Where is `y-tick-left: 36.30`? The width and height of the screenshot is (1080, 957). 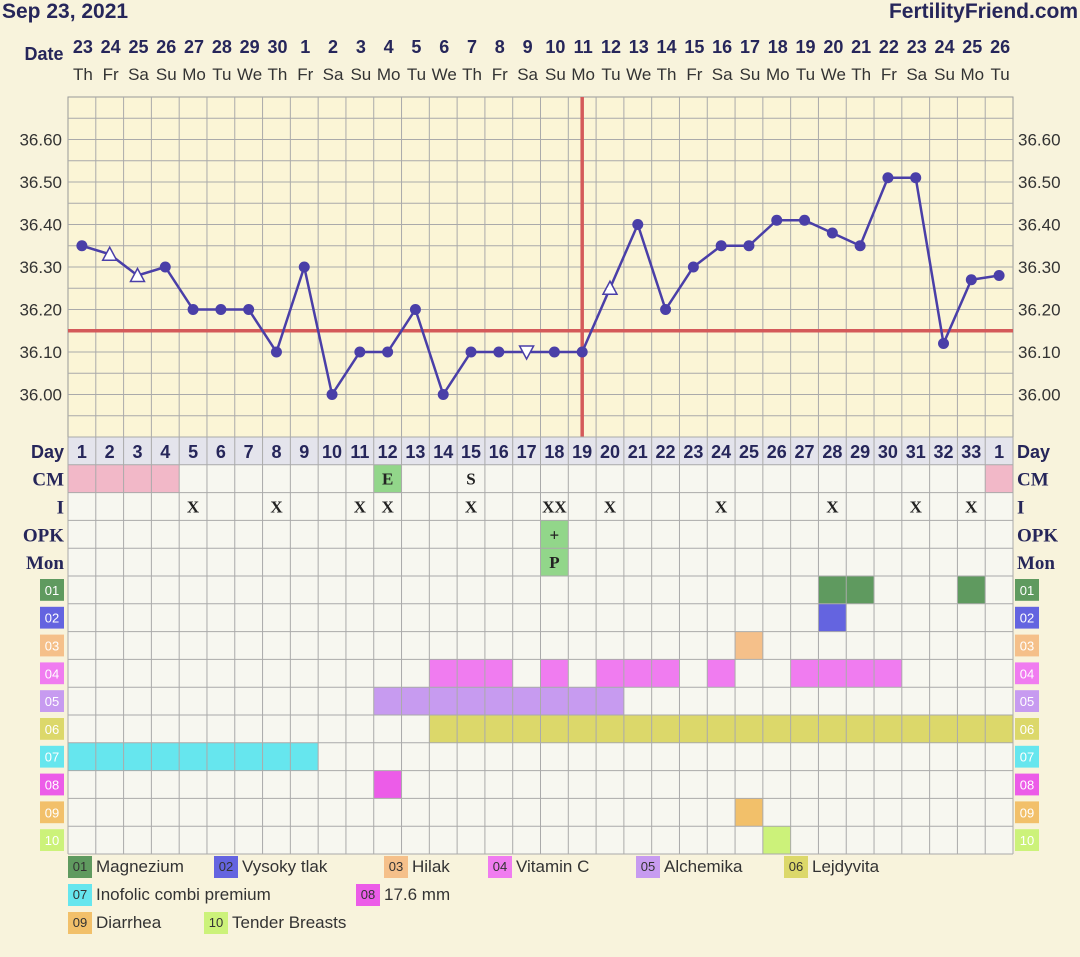
y-tick-left: 36.30 is located at coordinates (40, 267).